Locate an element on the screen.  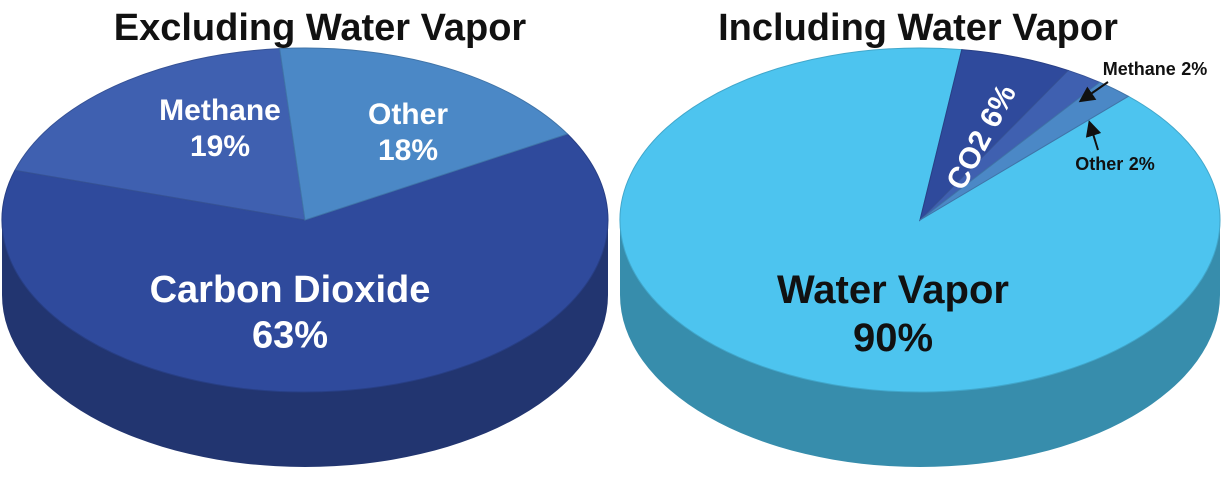
slice-value: 18% is located at coordinates (408, 150).